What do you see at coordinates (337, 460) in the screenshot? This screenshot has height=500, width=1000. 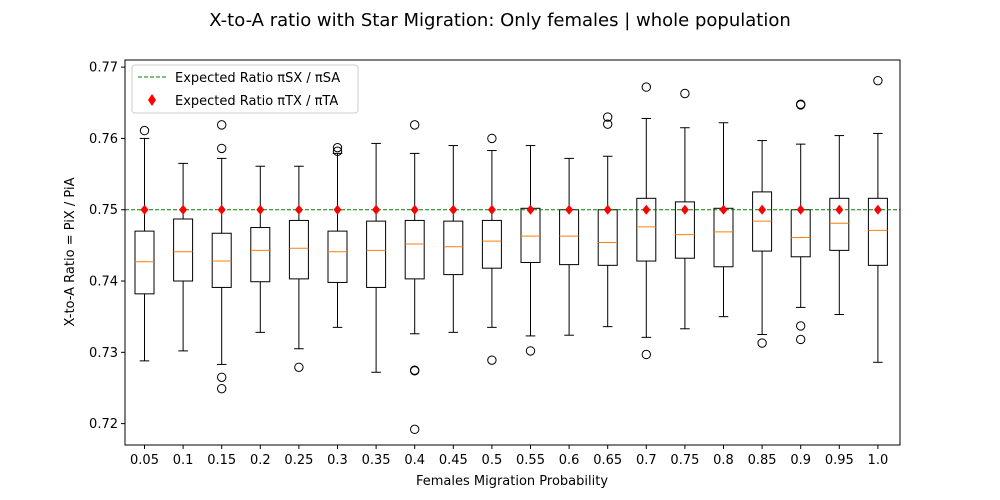 I see `x-tick-label: 0.3` at bounding box center [337, 460].